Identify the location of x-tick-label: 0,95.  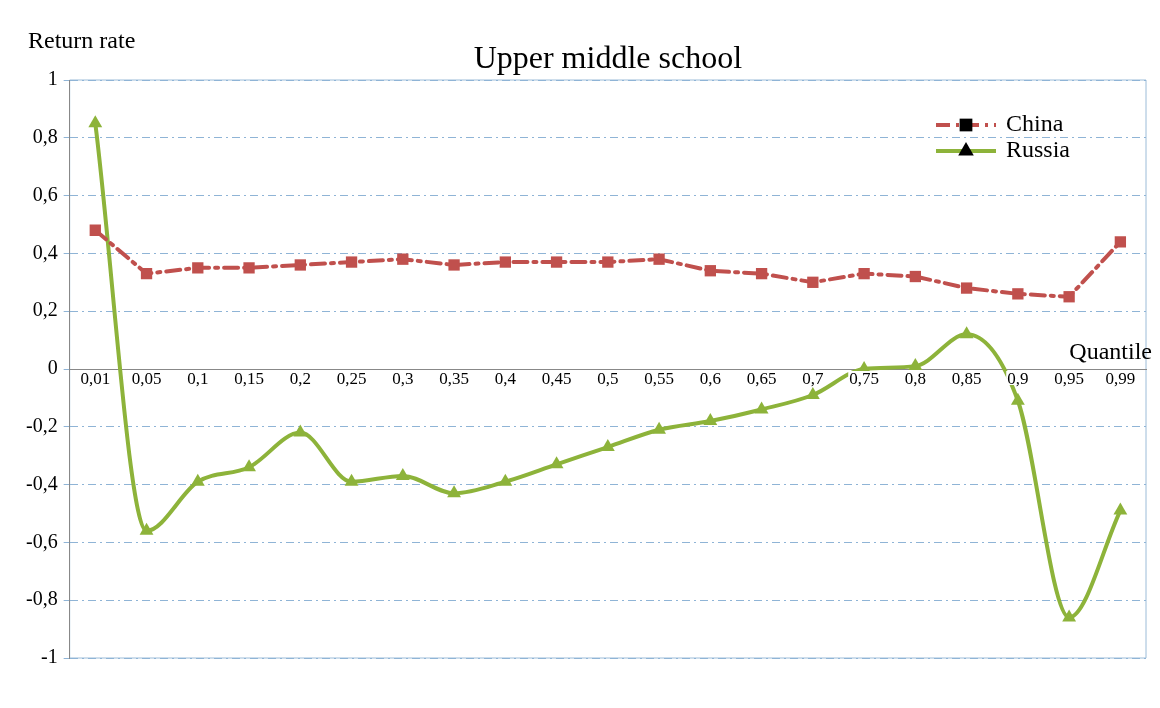
(1069, 378).